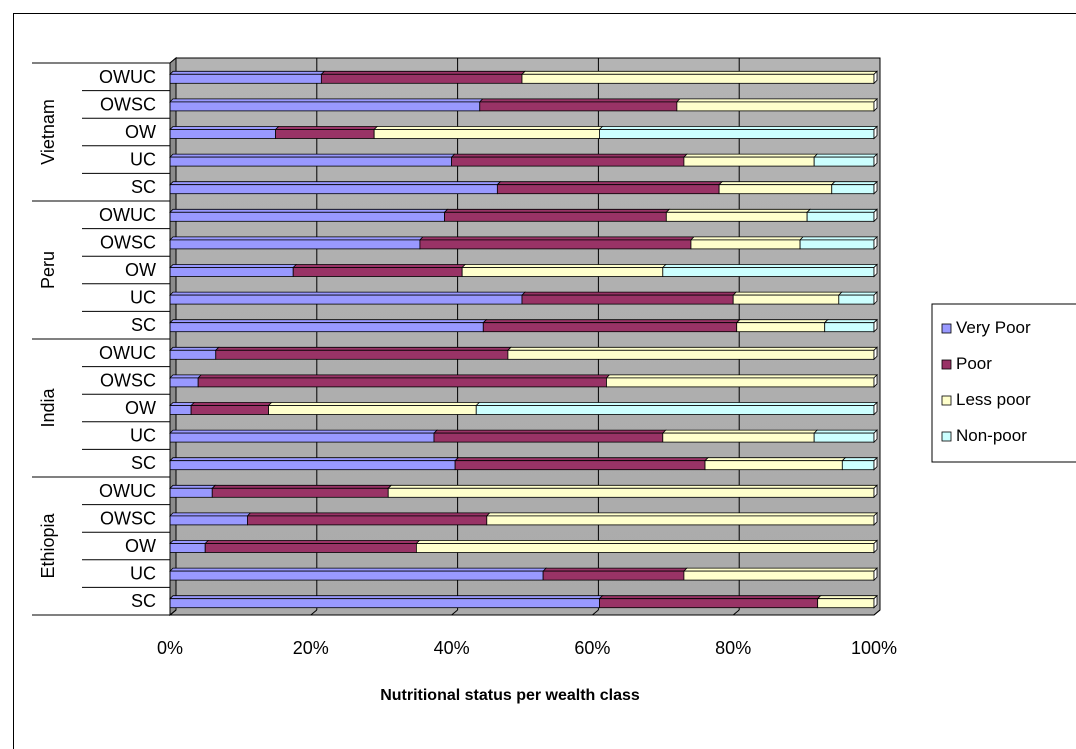  I want to click on legend-box, so click(1003, 383).